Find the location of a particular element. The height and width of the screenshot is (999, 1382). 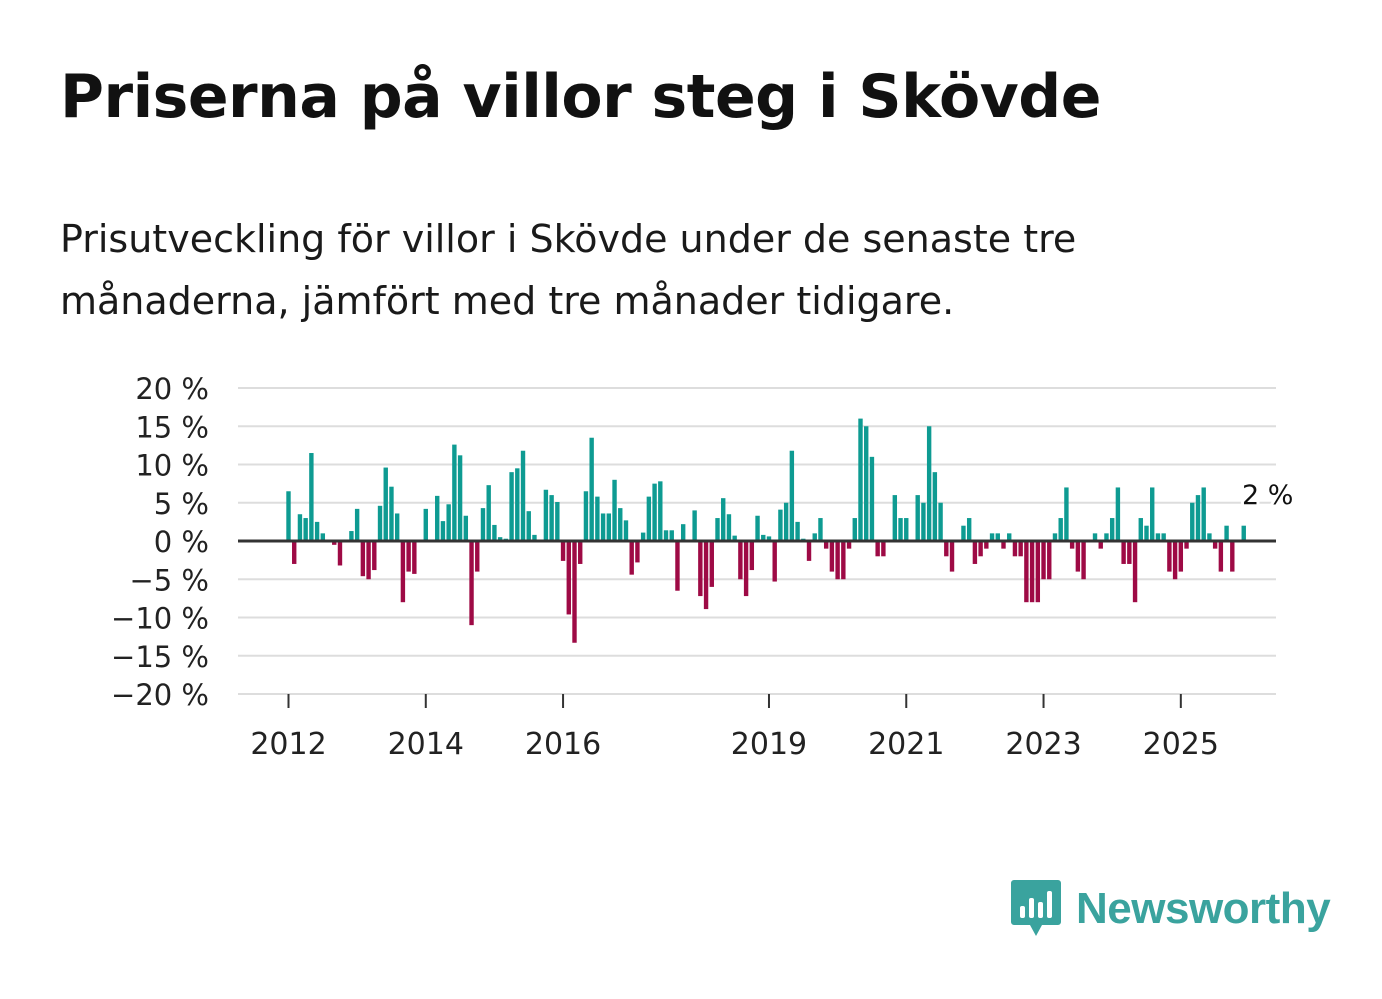

last-value-halo: 2 % is located at coordinates (1267, 495).